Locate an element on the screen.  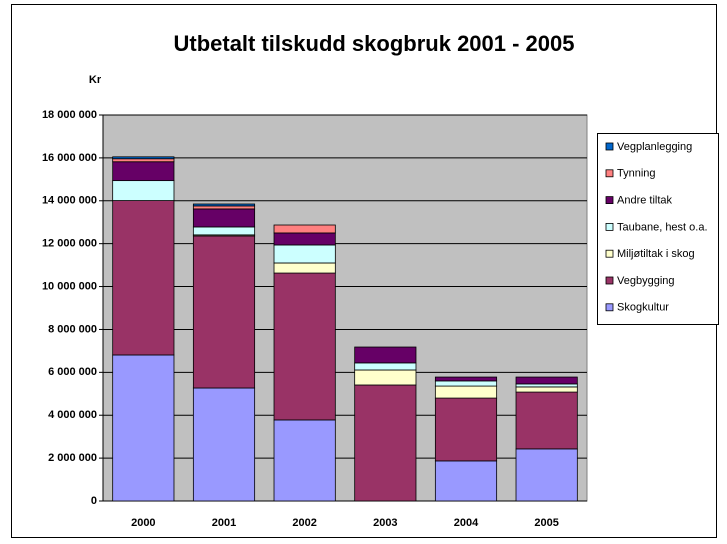
y-tick-label: 16 000 000 is located at coordinates (69, 158).